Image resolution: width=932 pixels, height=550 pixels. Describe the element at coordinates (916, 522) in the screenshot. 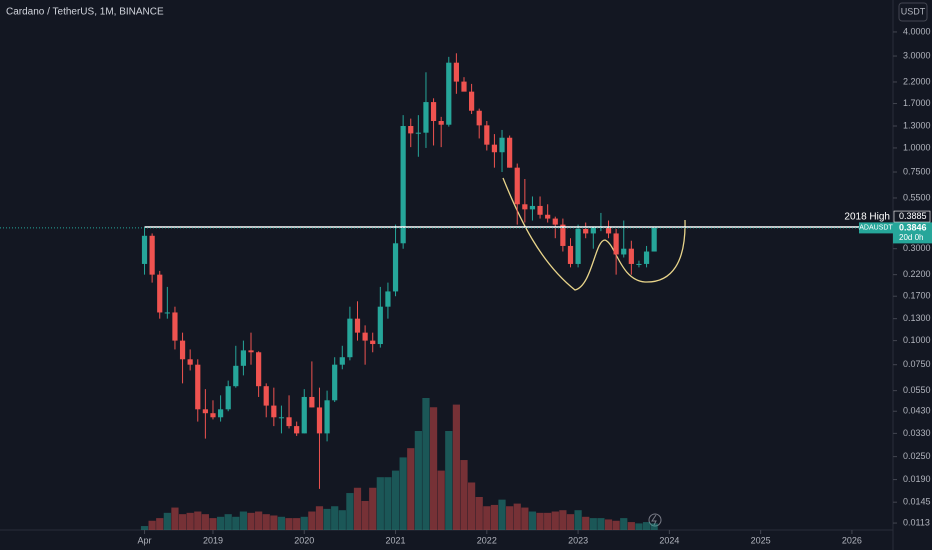

I see `y-tick-label: 0.0113` at that location.